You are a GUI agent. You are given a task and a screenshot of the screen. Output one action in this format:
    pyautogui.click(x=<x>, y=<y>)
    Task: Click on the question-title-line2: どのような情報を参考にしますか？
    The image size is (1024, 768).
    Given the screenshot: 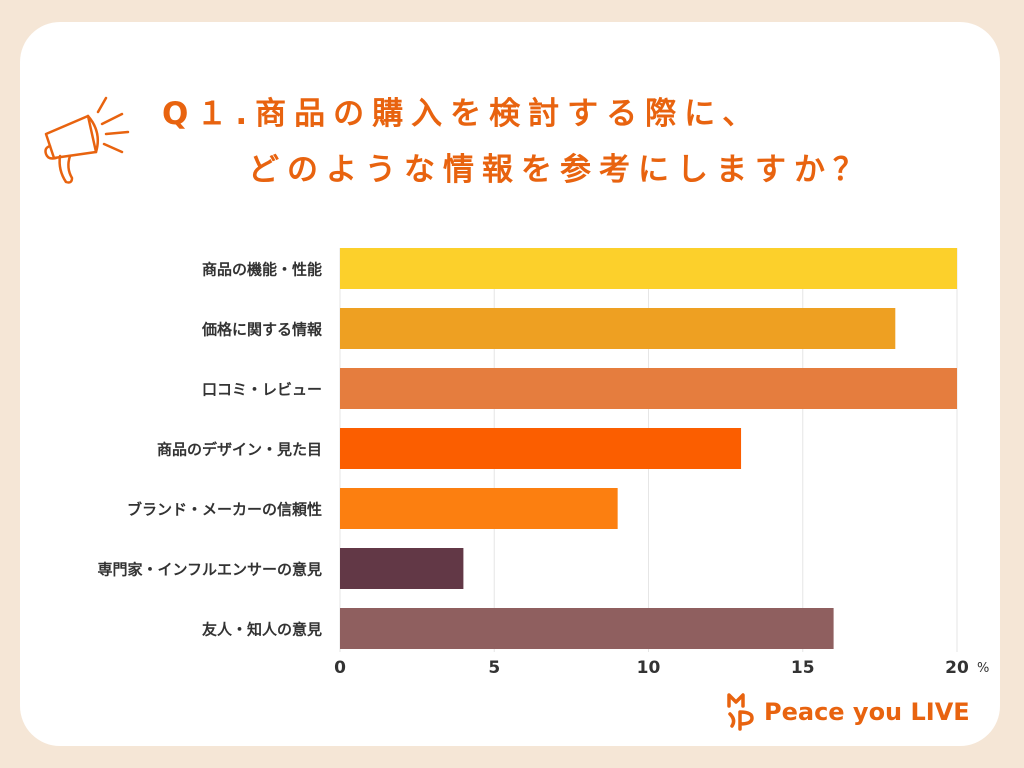 What is the action you would take?
    pyautogui.click(x=560, y=170)
    